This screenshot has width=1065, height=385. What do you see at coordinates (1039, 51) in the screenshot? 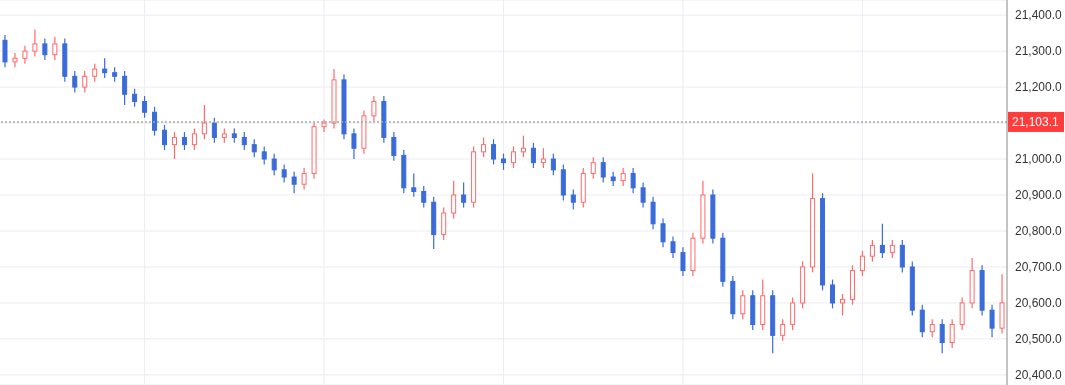
I see `y-tick-label: 21,300.0` at bounding box center [1039, 51].